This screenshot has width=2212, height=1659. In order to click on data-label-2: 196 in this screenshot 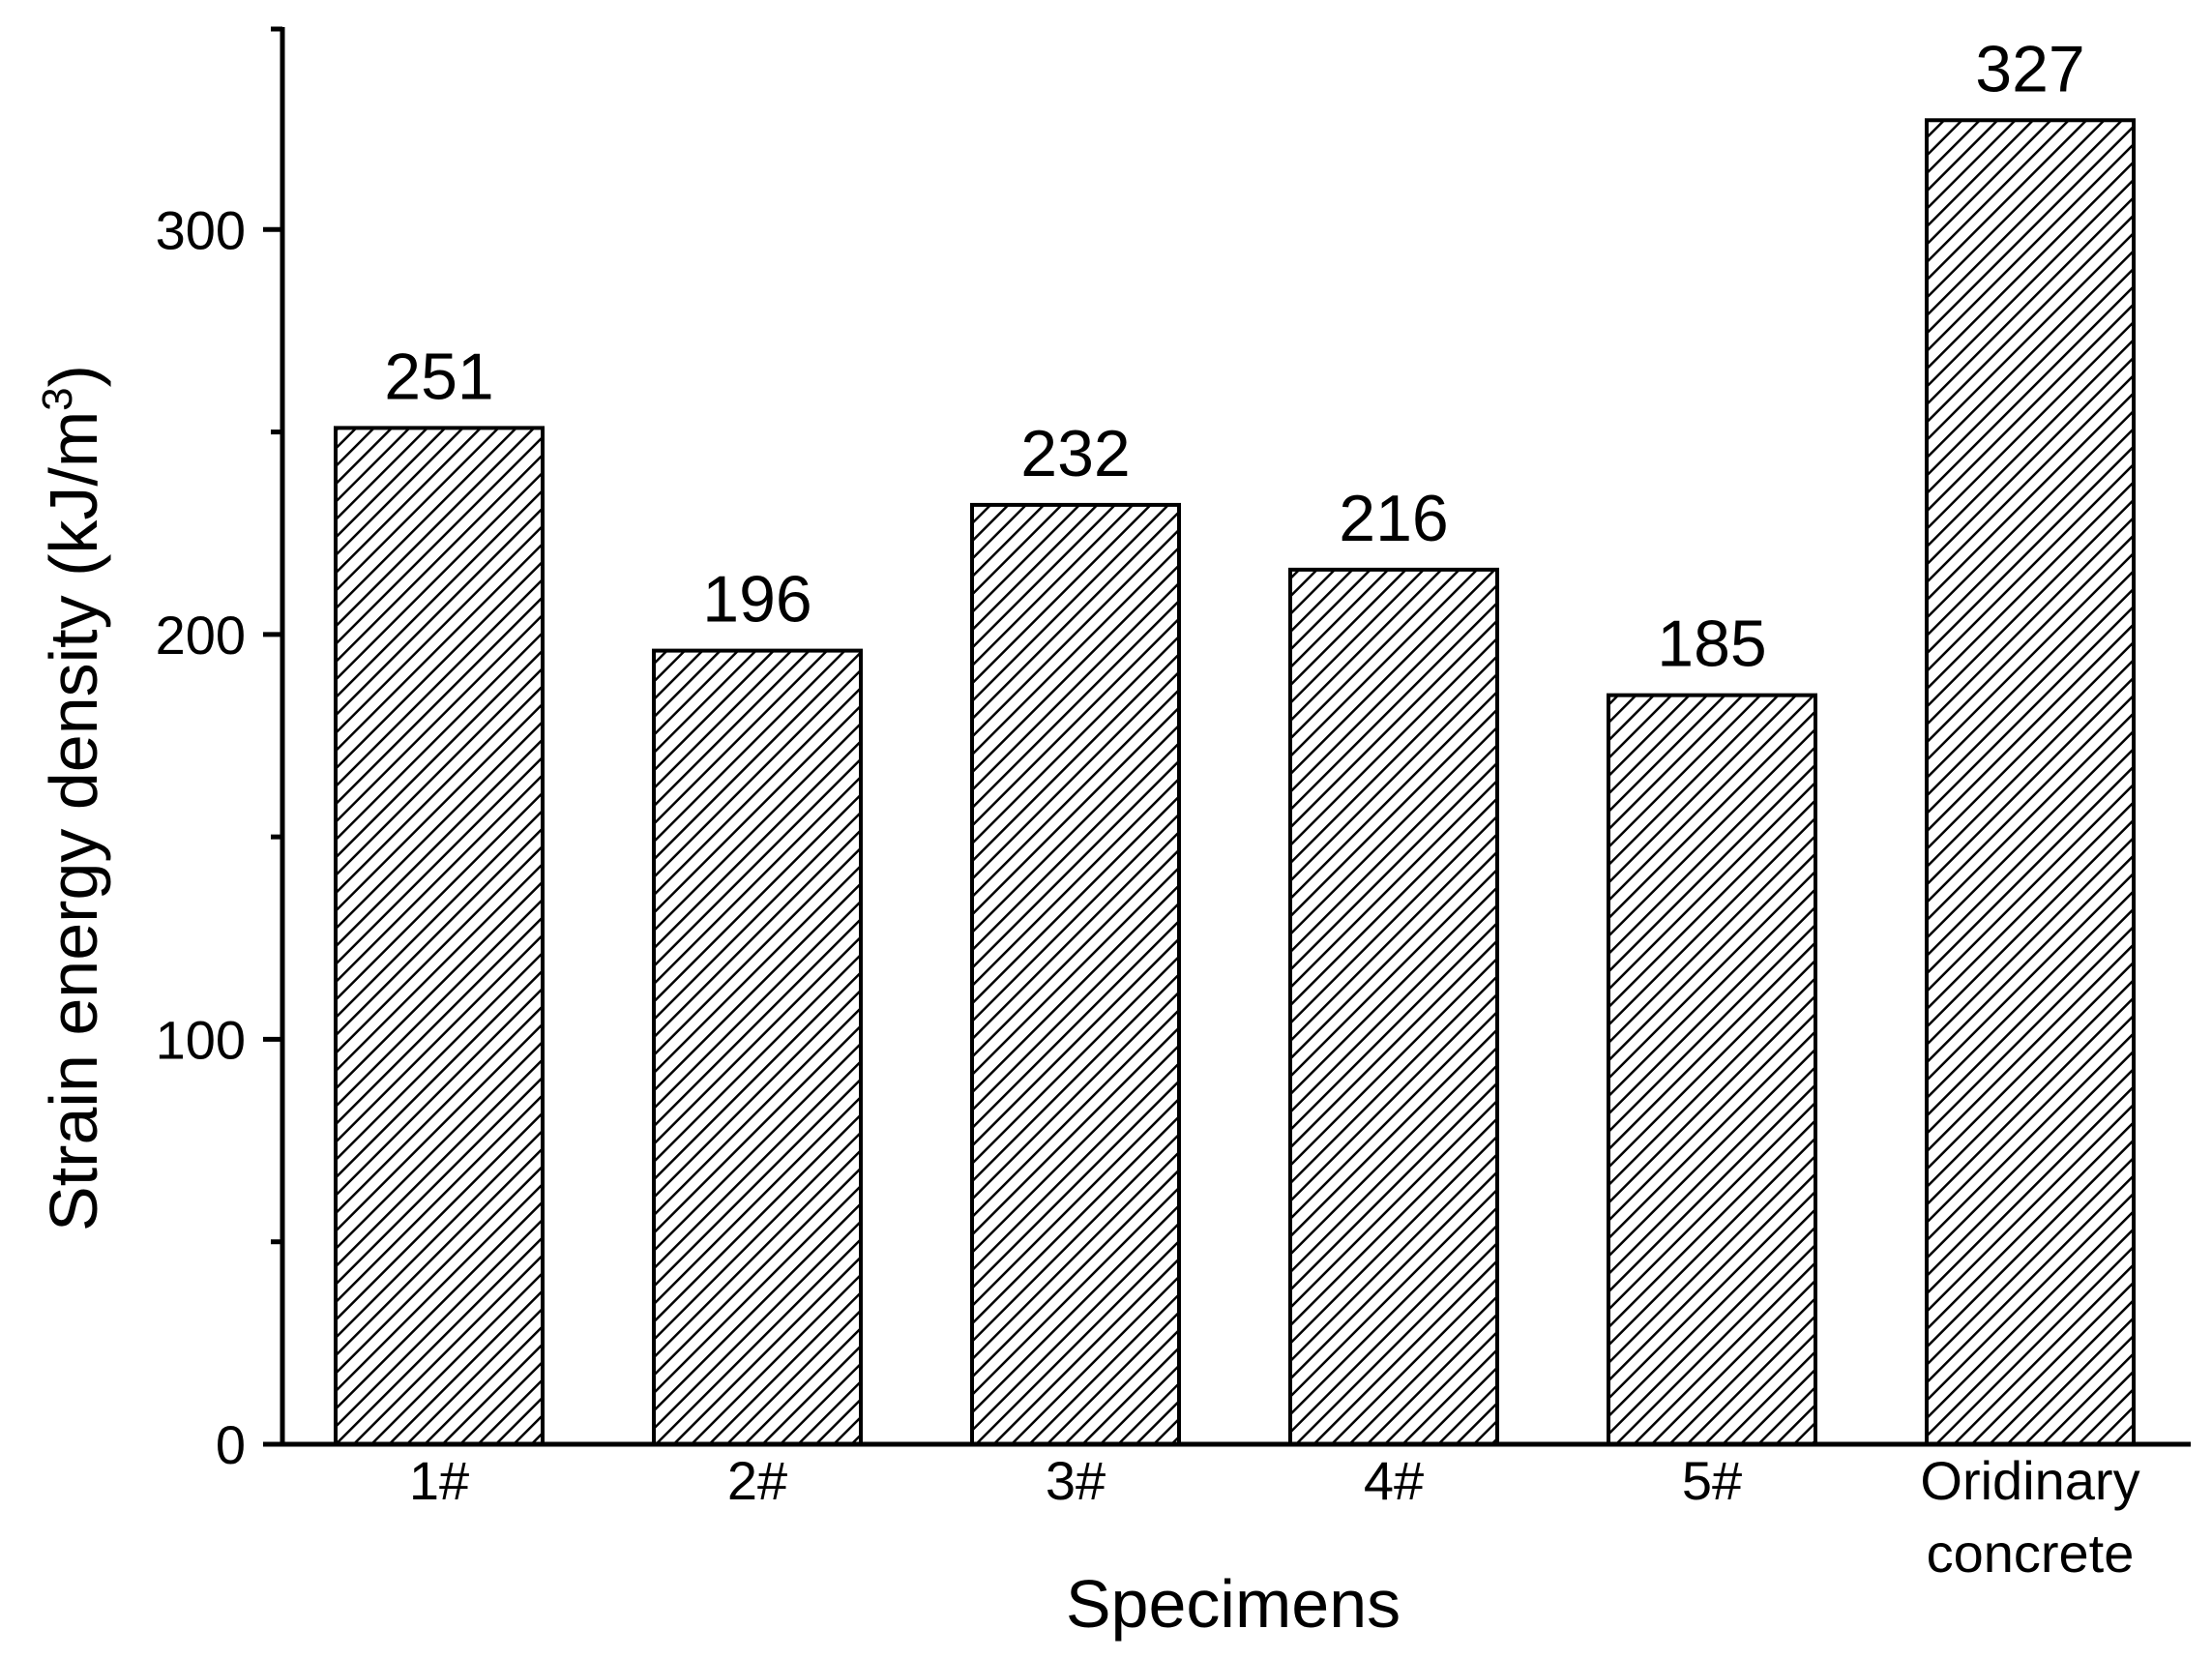, I will do `click(757, 600)`.